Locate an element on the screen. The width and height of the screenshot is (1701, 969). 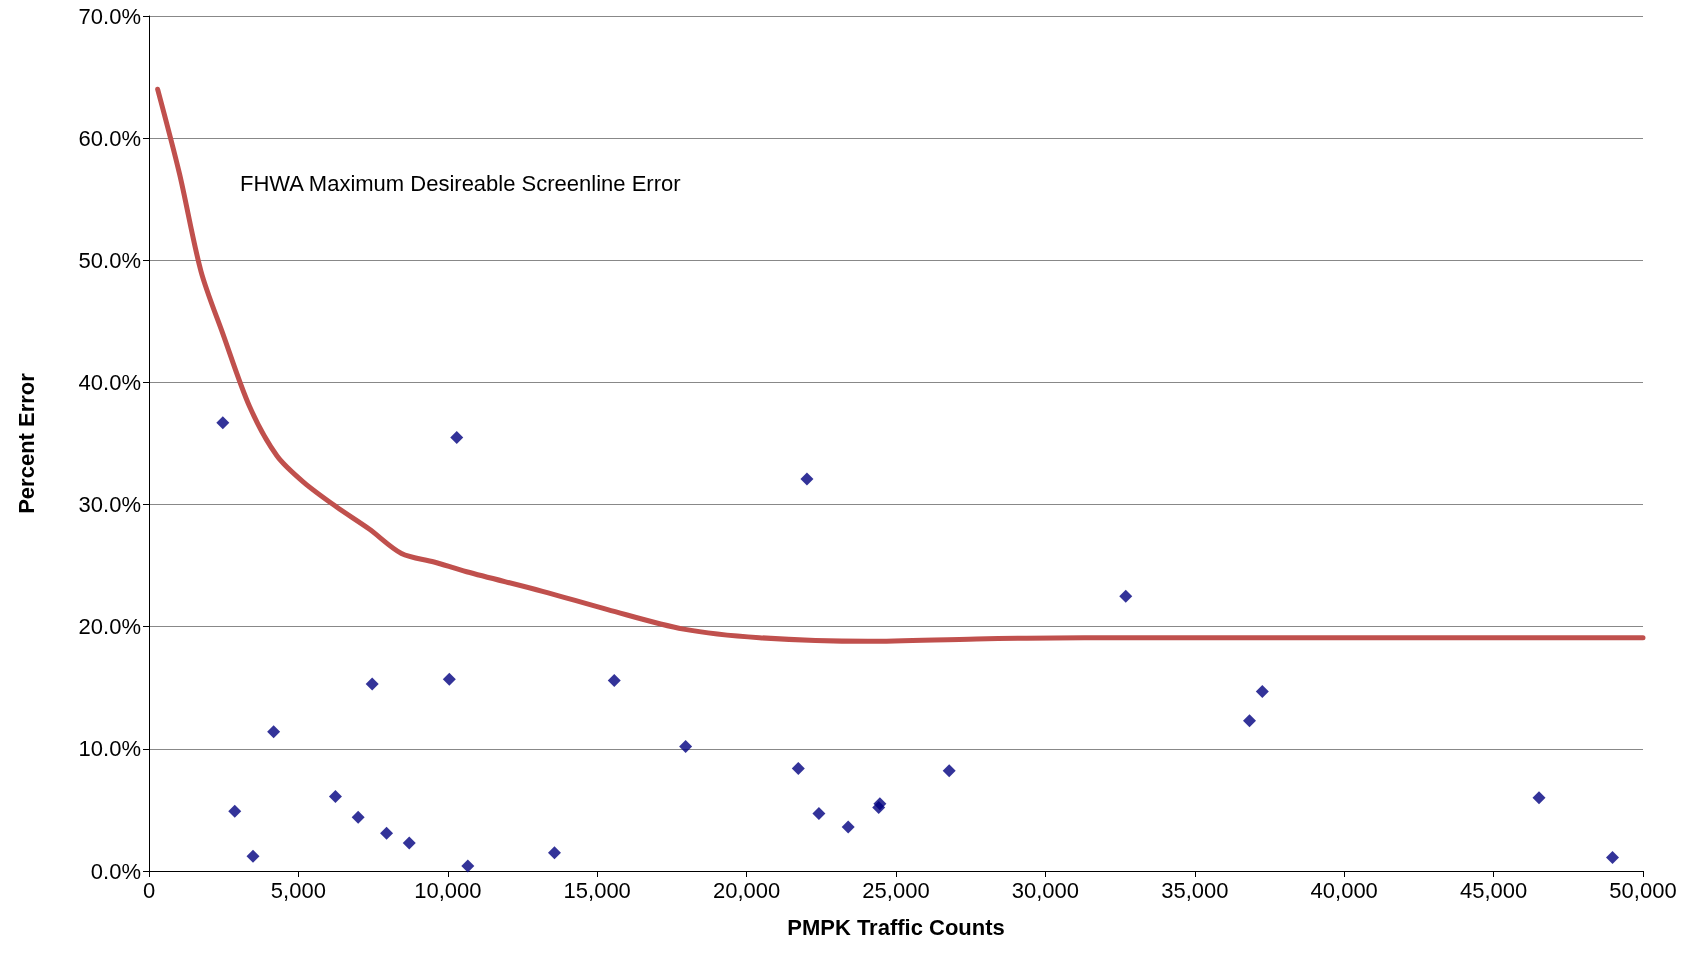
y-tick-label: 40.0% is located at coordinates (109, 382).